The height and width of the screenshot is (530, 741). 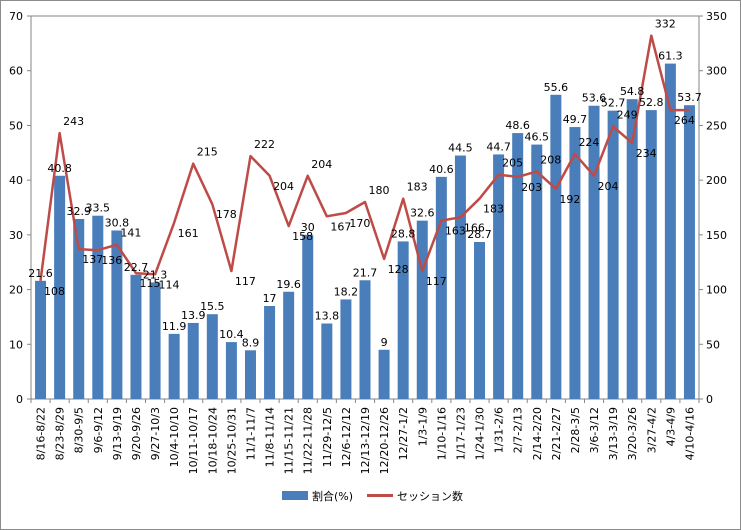 I want to click on legend-label-bar: 割合(%), so click(x=332, y=496).